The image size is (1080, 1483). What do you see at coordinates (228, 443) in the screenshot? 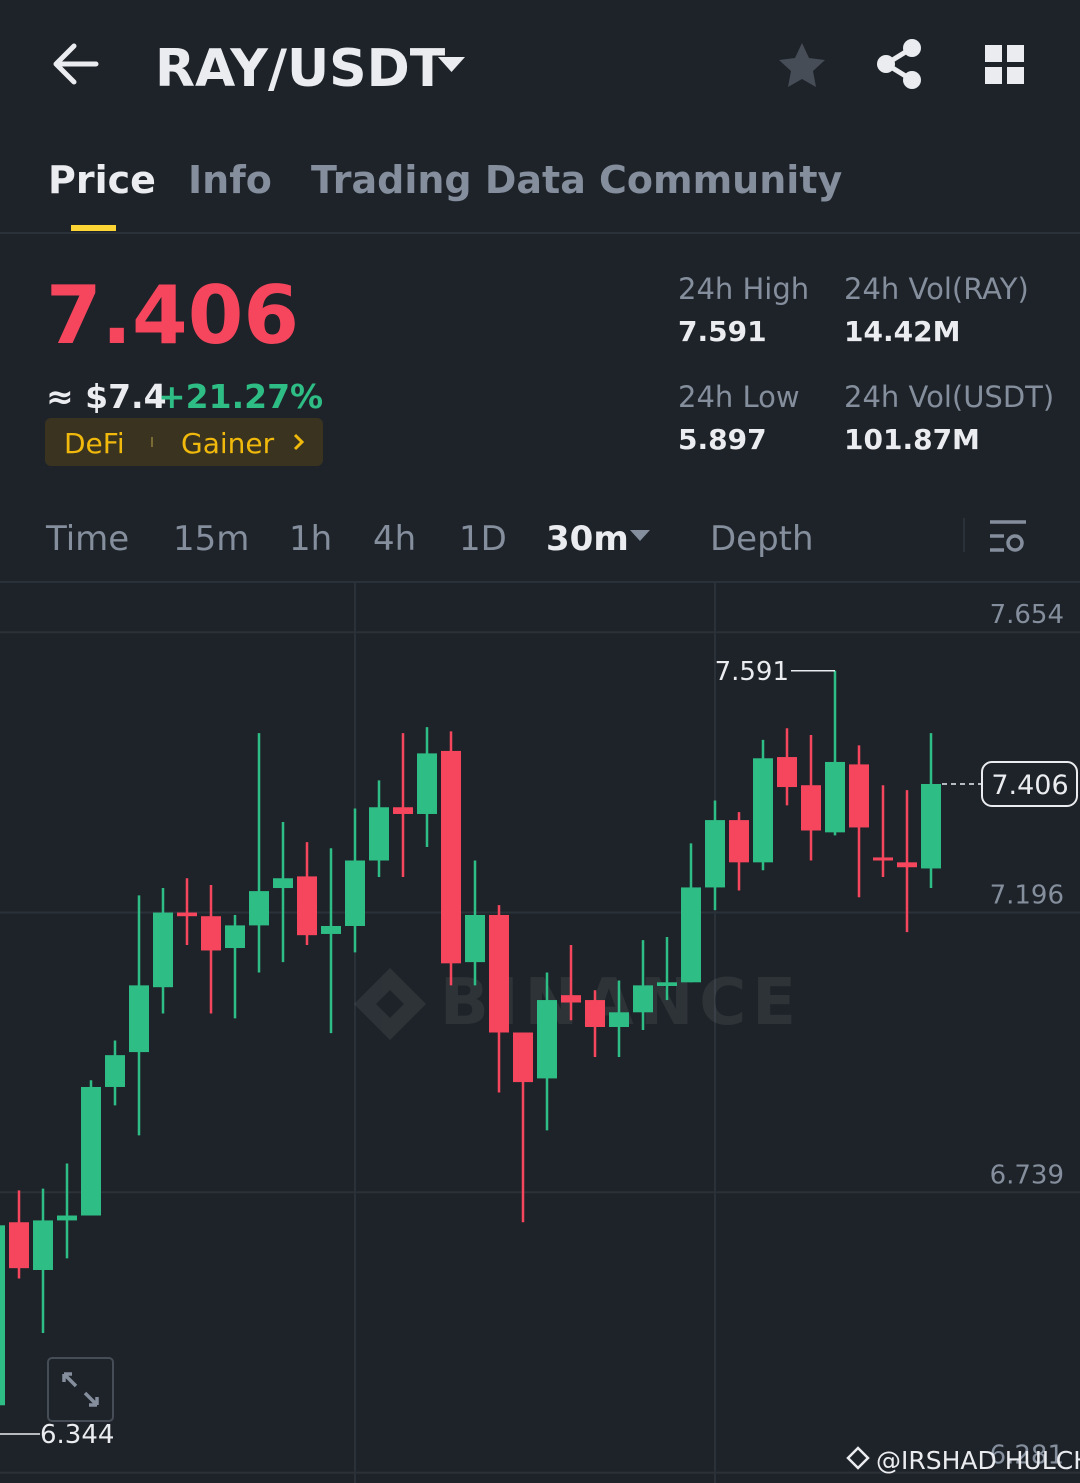
I see `tag: Gainer` at bounding box center [228, 443].